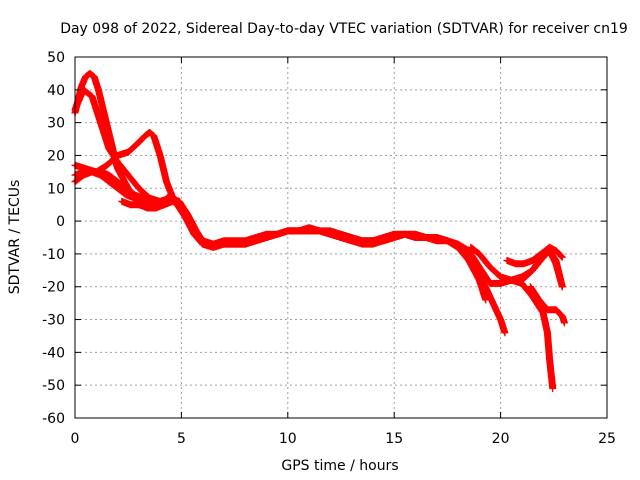  I want to click on x-tick-label: 15, so click(394, 439).